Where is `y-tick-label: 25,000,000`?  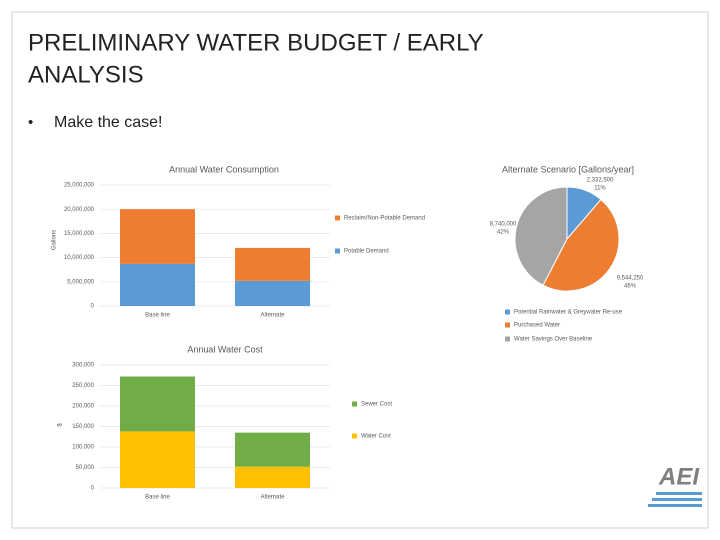
y-tick-label: 25,000,000 is located at coordinates (79, 186).